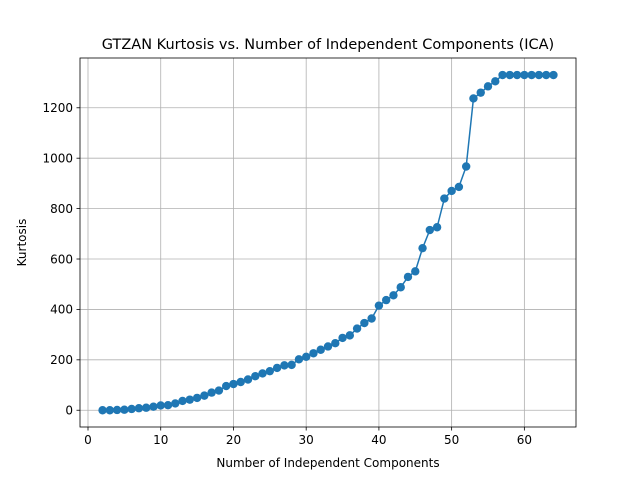 This screenshot has height=480, width=640. What do you see at coordinates (61, 360) in the screenshot?
I see `y-tick-label: 200` at bounding box center [61, 360].